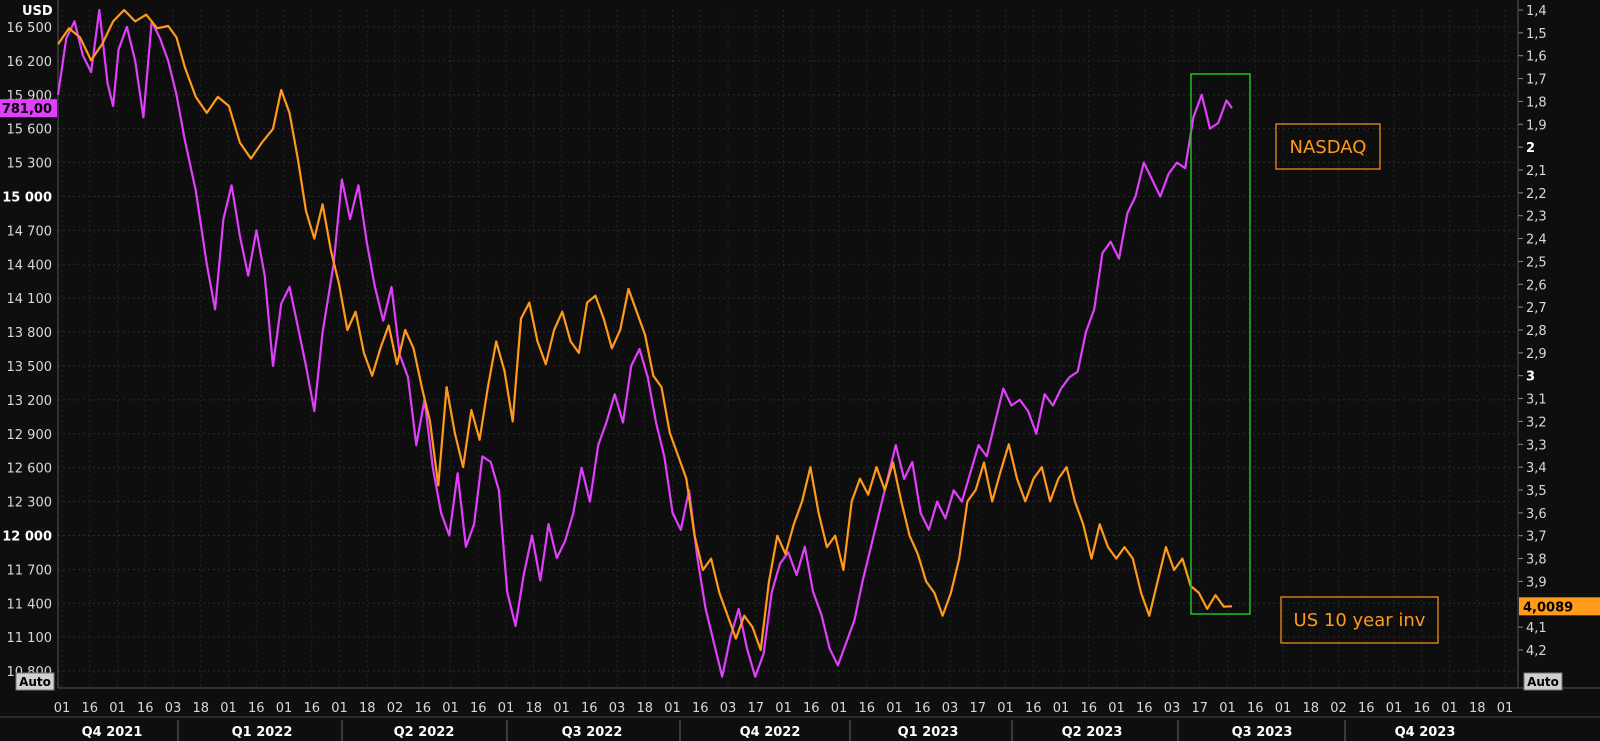  I want to click on right-tick-label: 3,8, so click(1536, 560).